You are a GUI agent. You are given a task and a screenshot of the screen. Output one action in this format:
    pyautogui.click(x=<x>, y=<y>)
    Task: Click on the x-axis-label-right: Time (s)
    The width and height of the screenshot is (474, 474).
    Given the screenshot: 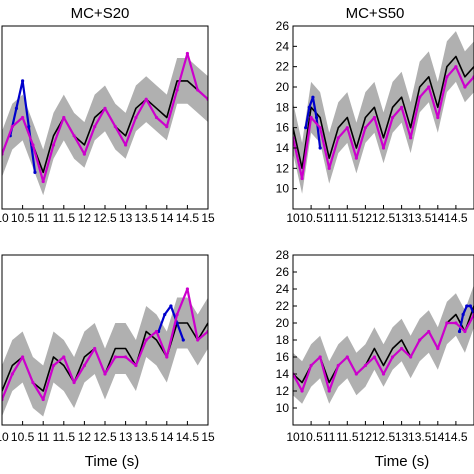 What is the action you would take?
    pyautogui.click(x=402, y=461)
    